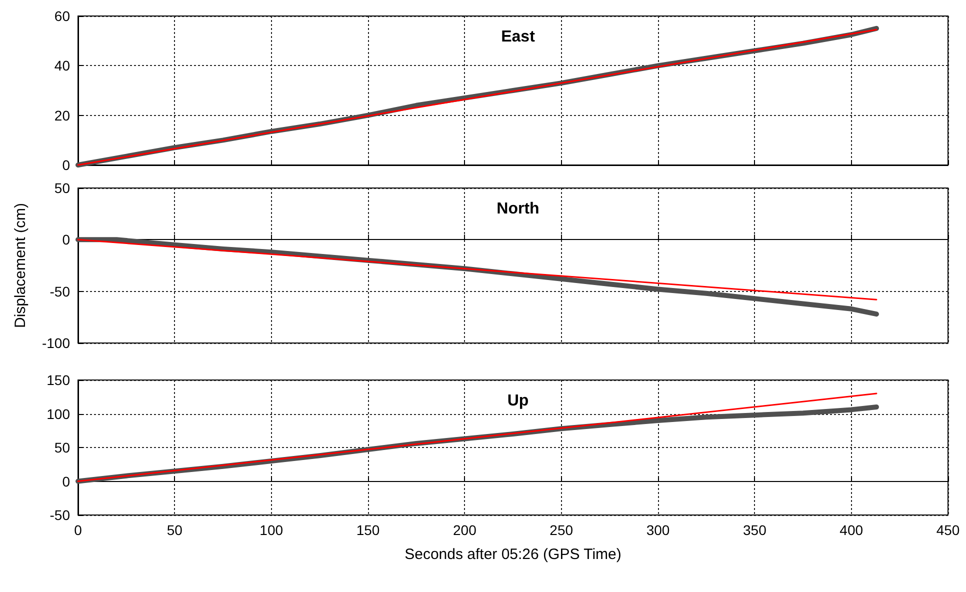 This screenshot has width=966, height=592. What do you see at coordinates (58, 380) in the screenshot?
I see `y-tick-label: 150` at bounding box center [58, 380].